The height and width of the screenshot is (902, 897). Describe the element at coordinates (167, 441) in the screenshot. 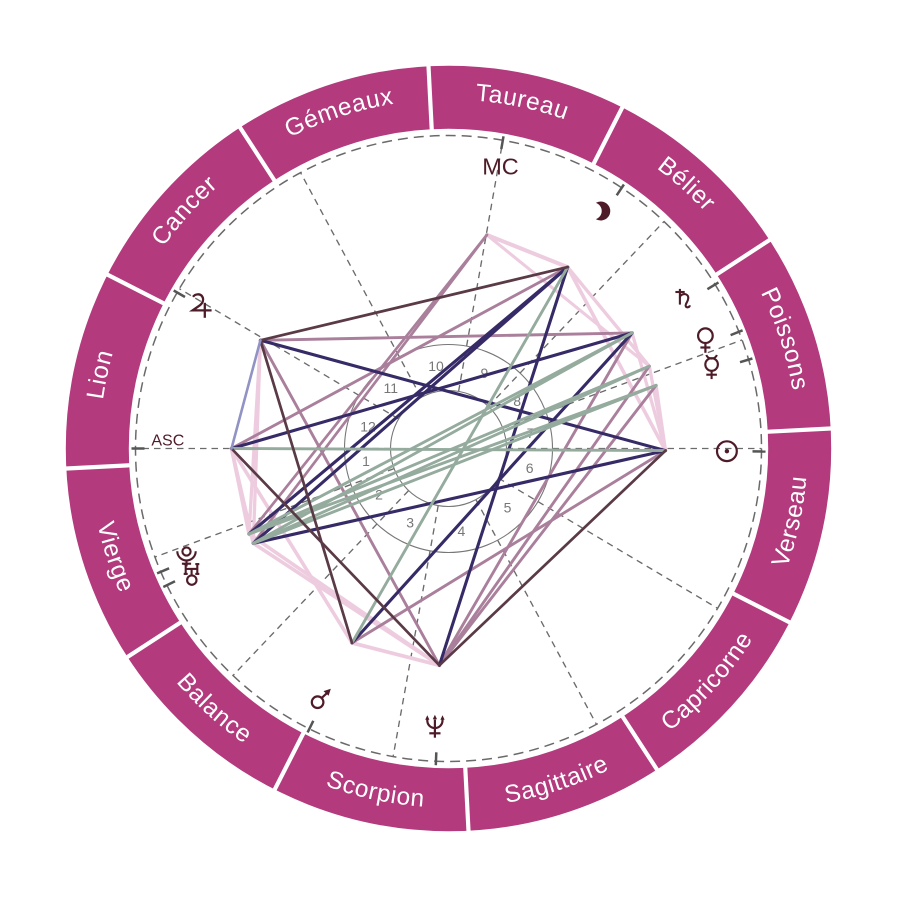

I see `svg-text: ASC` at that location.